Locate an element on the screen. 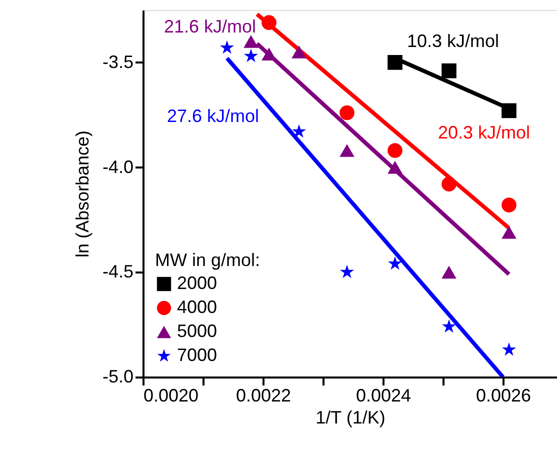  legend-label: 5000 is located at coordinates (197, 331).